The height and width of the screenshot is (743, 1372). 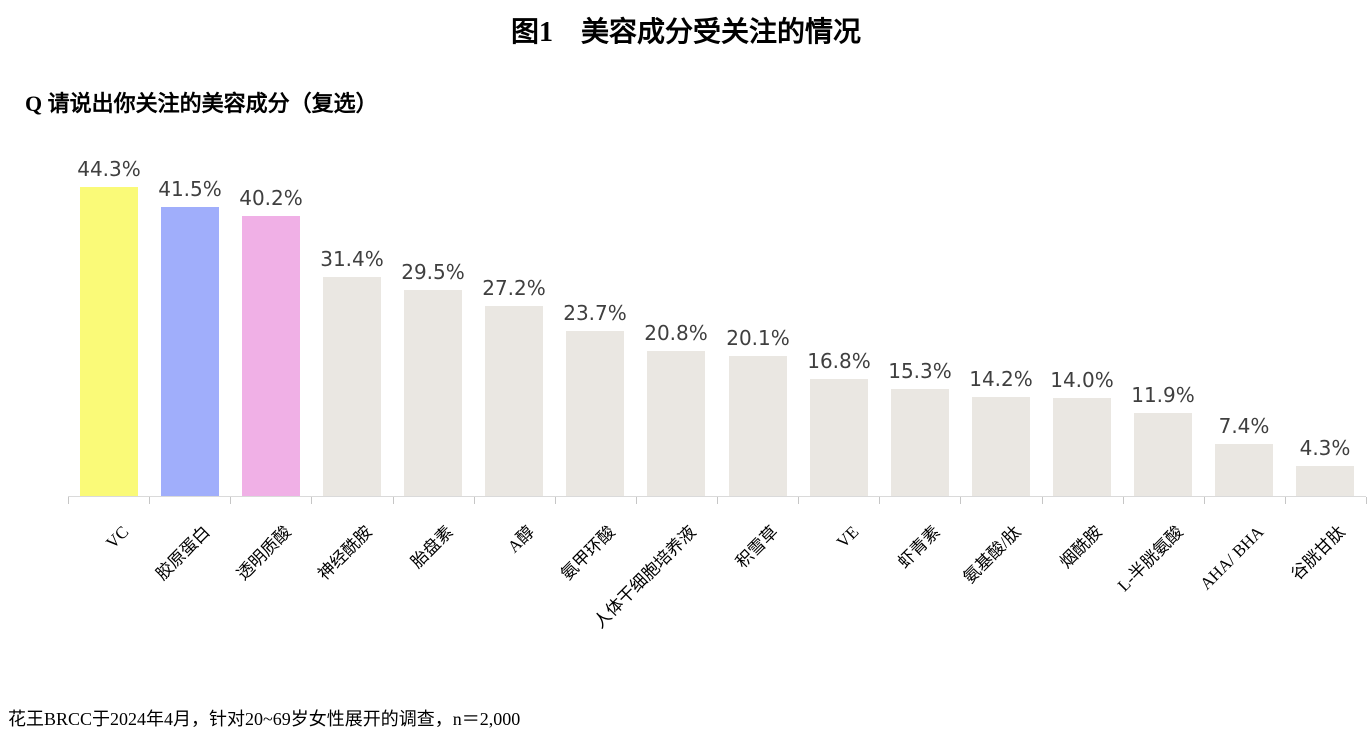 What do you see at coordinates (992, 555) in the screenshot?
I see `category-label: 氨基酸/肽` at bounding box center [992, 555].